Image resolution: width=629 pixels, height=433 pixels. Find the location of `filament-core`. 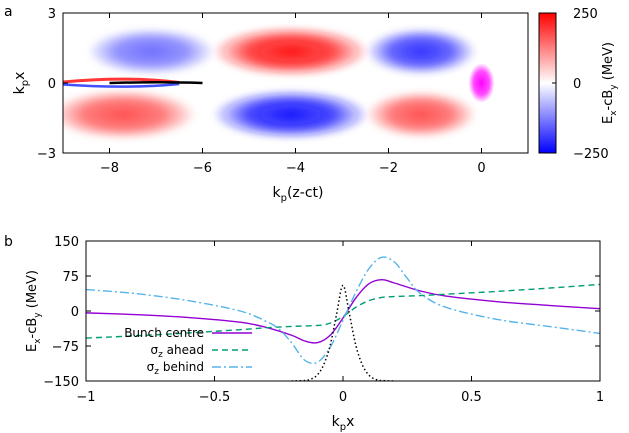

filament-core is located at coordinates (156, 83).